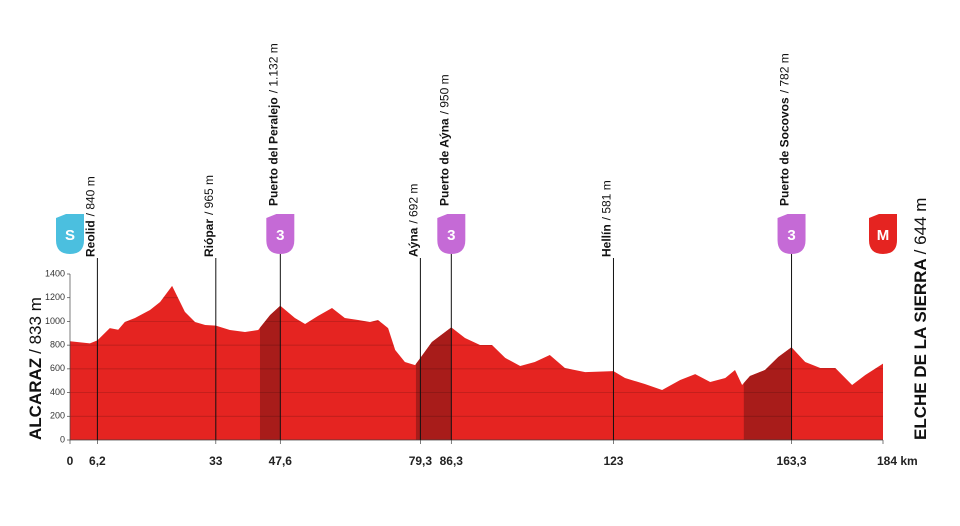 This screenshot has height=526, width=960. Describe the element at coordinates (421, 461) in the screenshot. I see `x-tick-label: 79,3` at that location.